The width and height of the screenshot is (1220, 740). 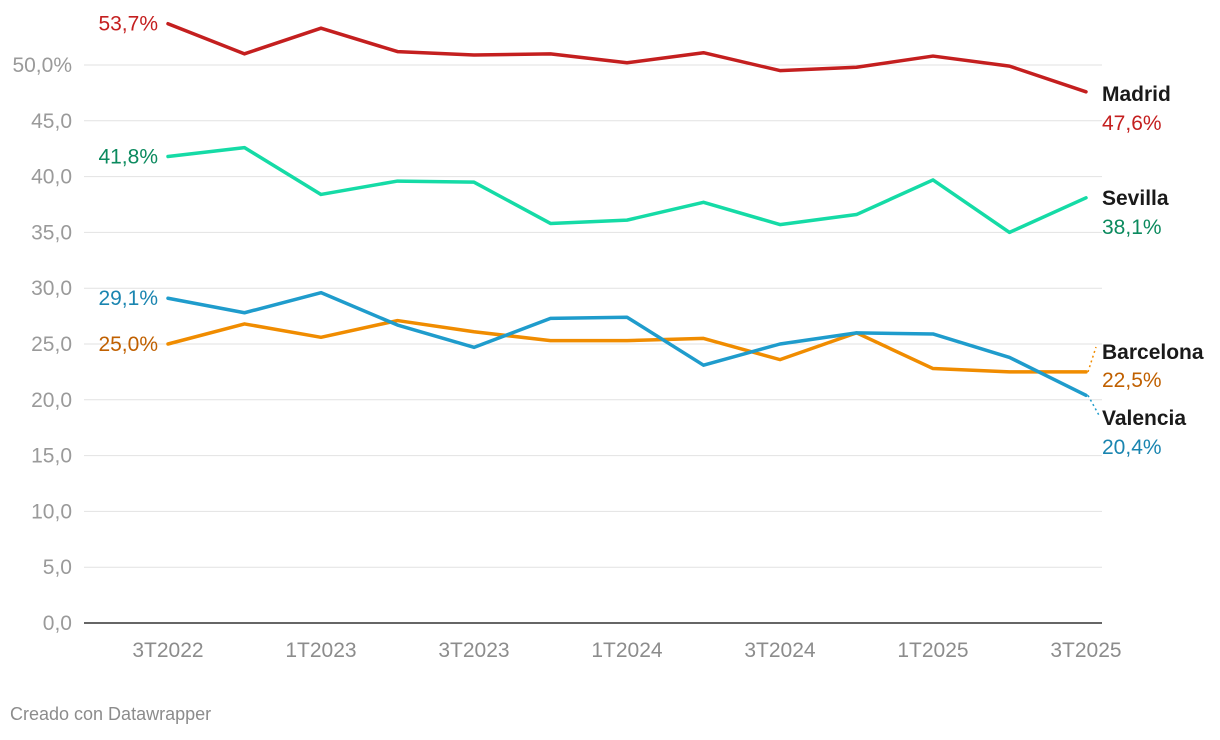 What do you see at coordinates (51, 400) in the screenshot?
I see `y-tick-label: 20,0` at bounding box center [51, 400].